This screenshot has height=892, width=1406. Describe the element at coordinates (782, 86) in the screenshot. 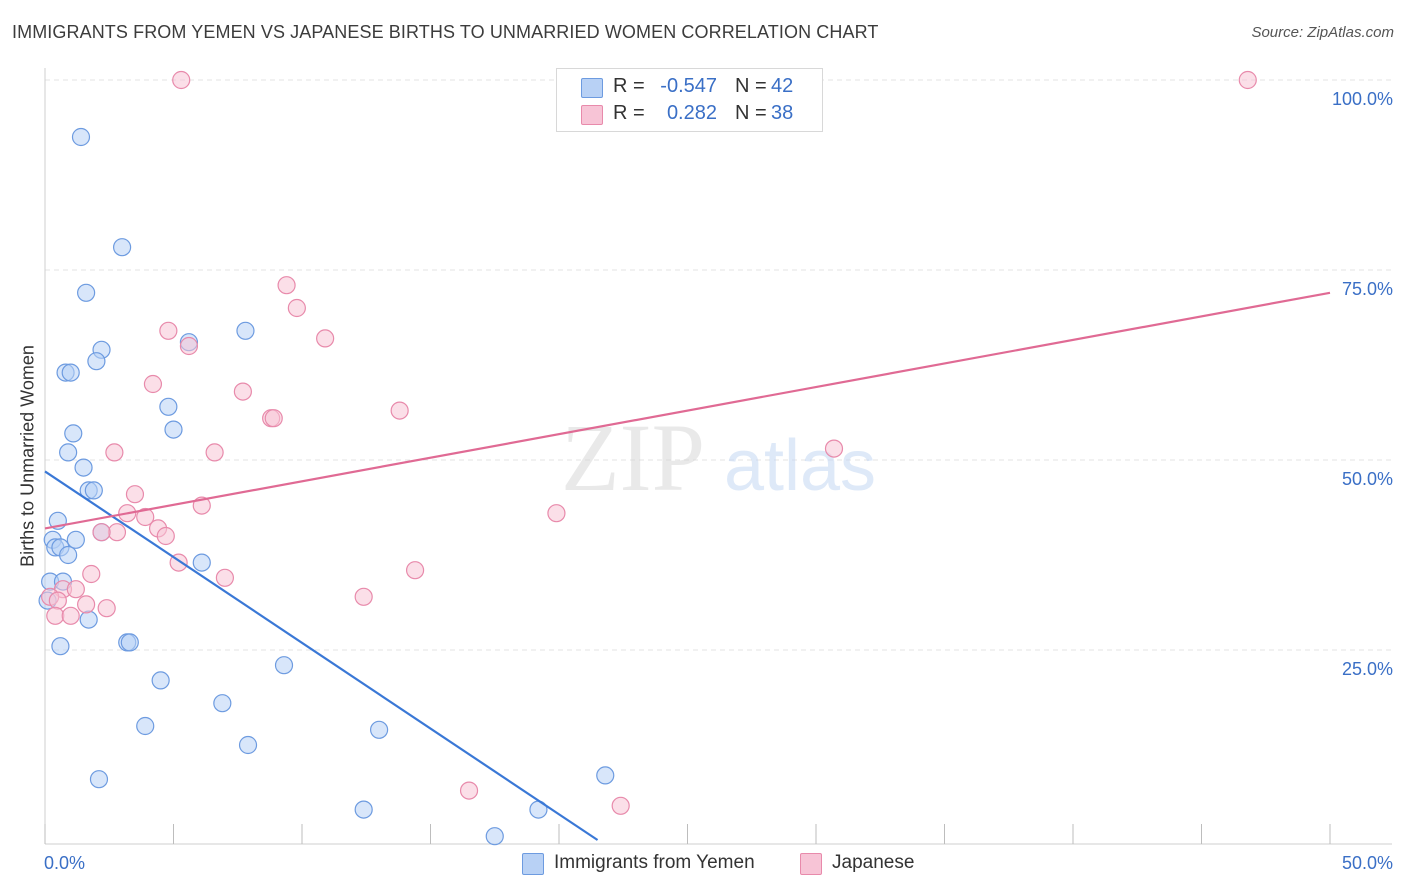

I see `n-value: 42` at that location.